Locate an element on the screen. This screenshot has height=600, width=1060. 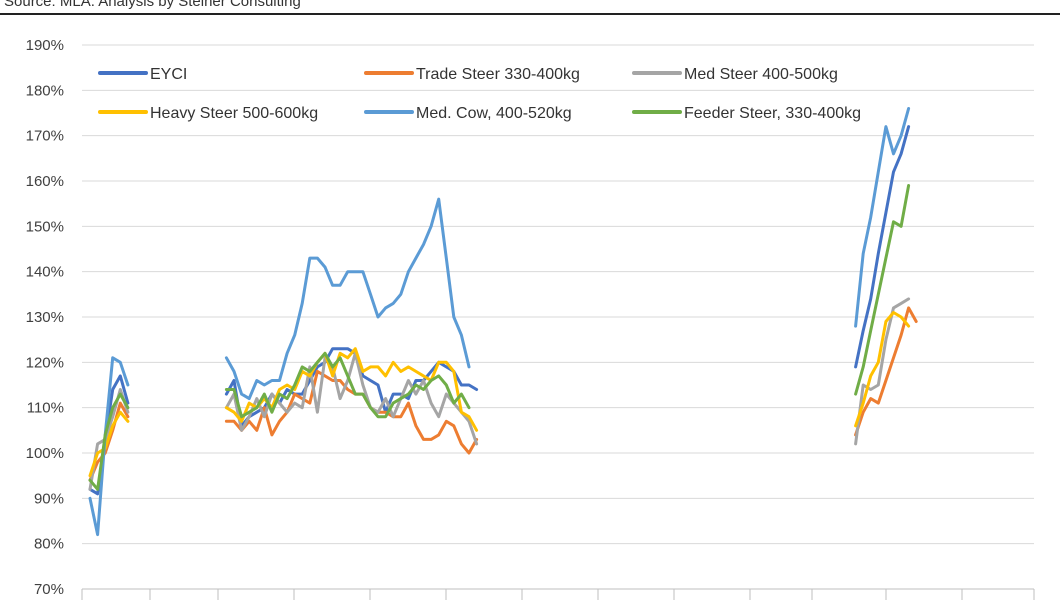
top-rule is located at coordinates (530, 14).